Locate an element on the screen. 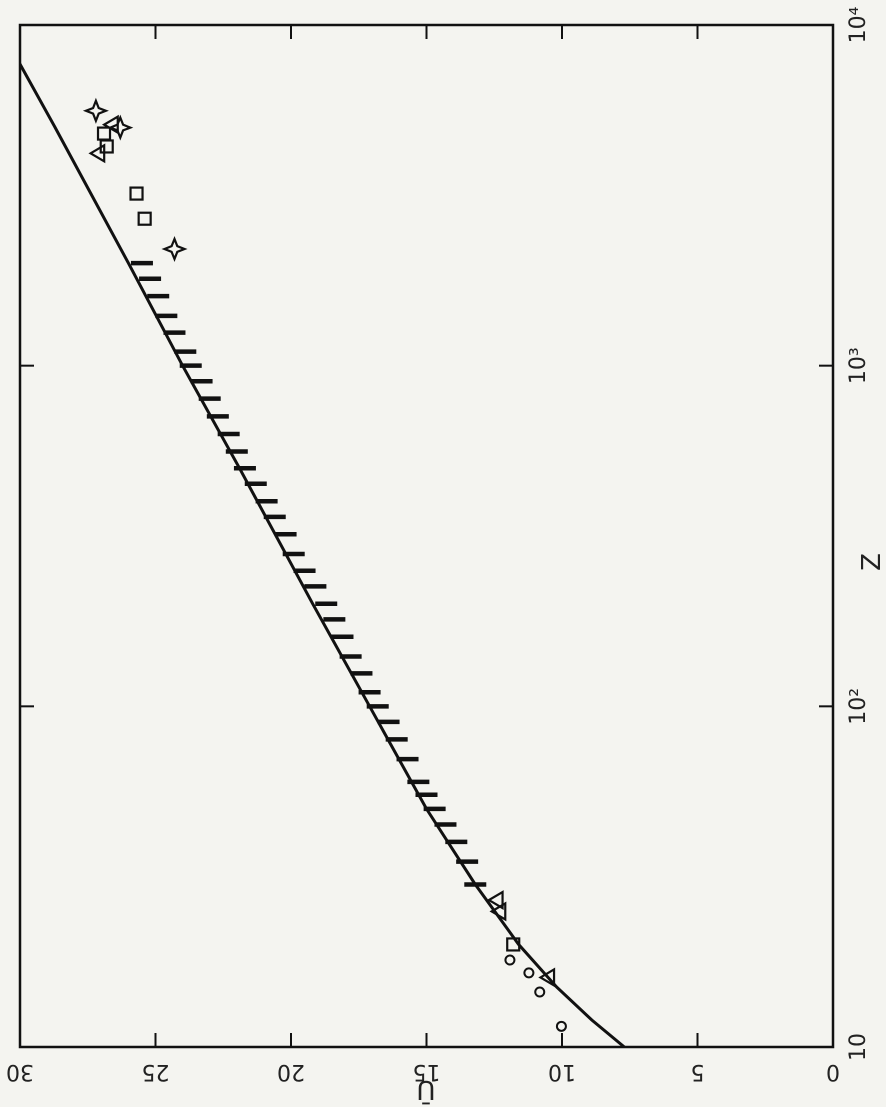 This screenshot has width=886, height=1107. x-tick-label: 10 is located at coordinates (858, 1047).